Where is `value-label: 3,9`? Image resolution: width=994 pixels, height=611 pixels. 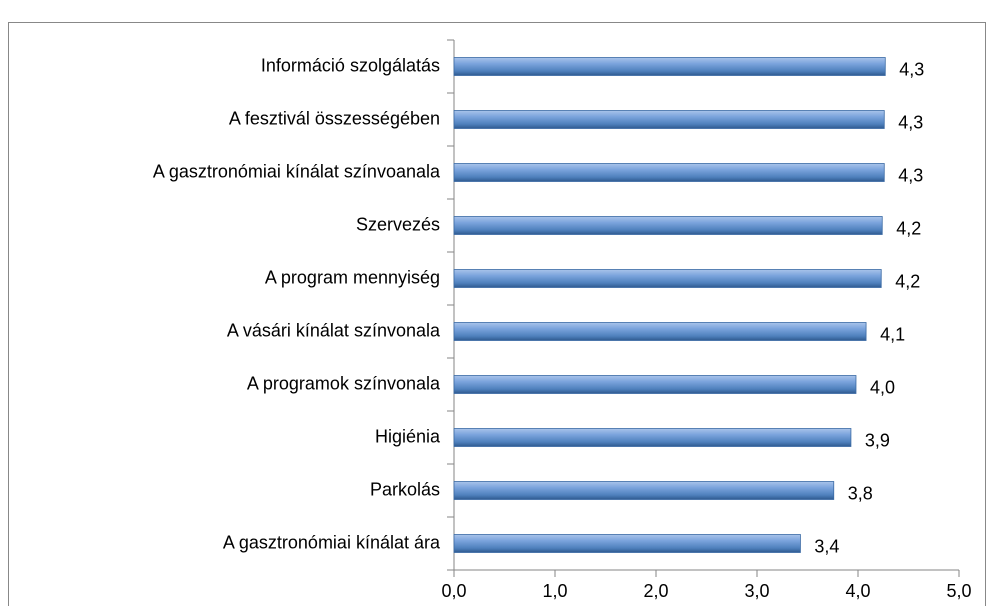
value-label: 3,9 is located at coordinates (877, 440).